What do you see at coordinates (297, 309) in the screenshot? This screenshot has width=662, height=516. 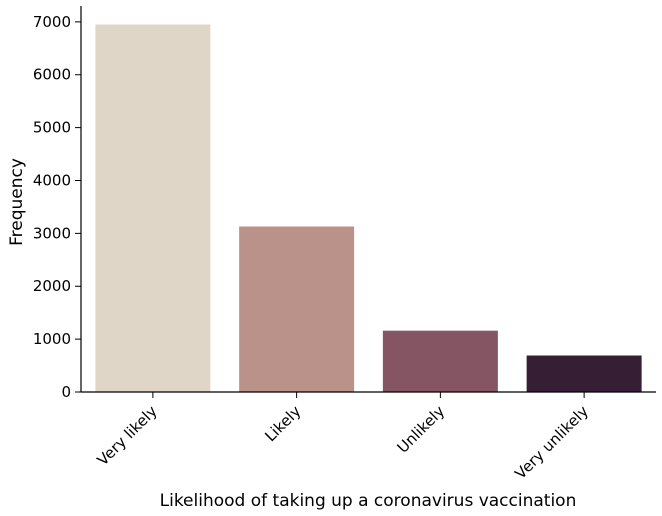 I see `bar-likely` at bounding box center [297, 309].